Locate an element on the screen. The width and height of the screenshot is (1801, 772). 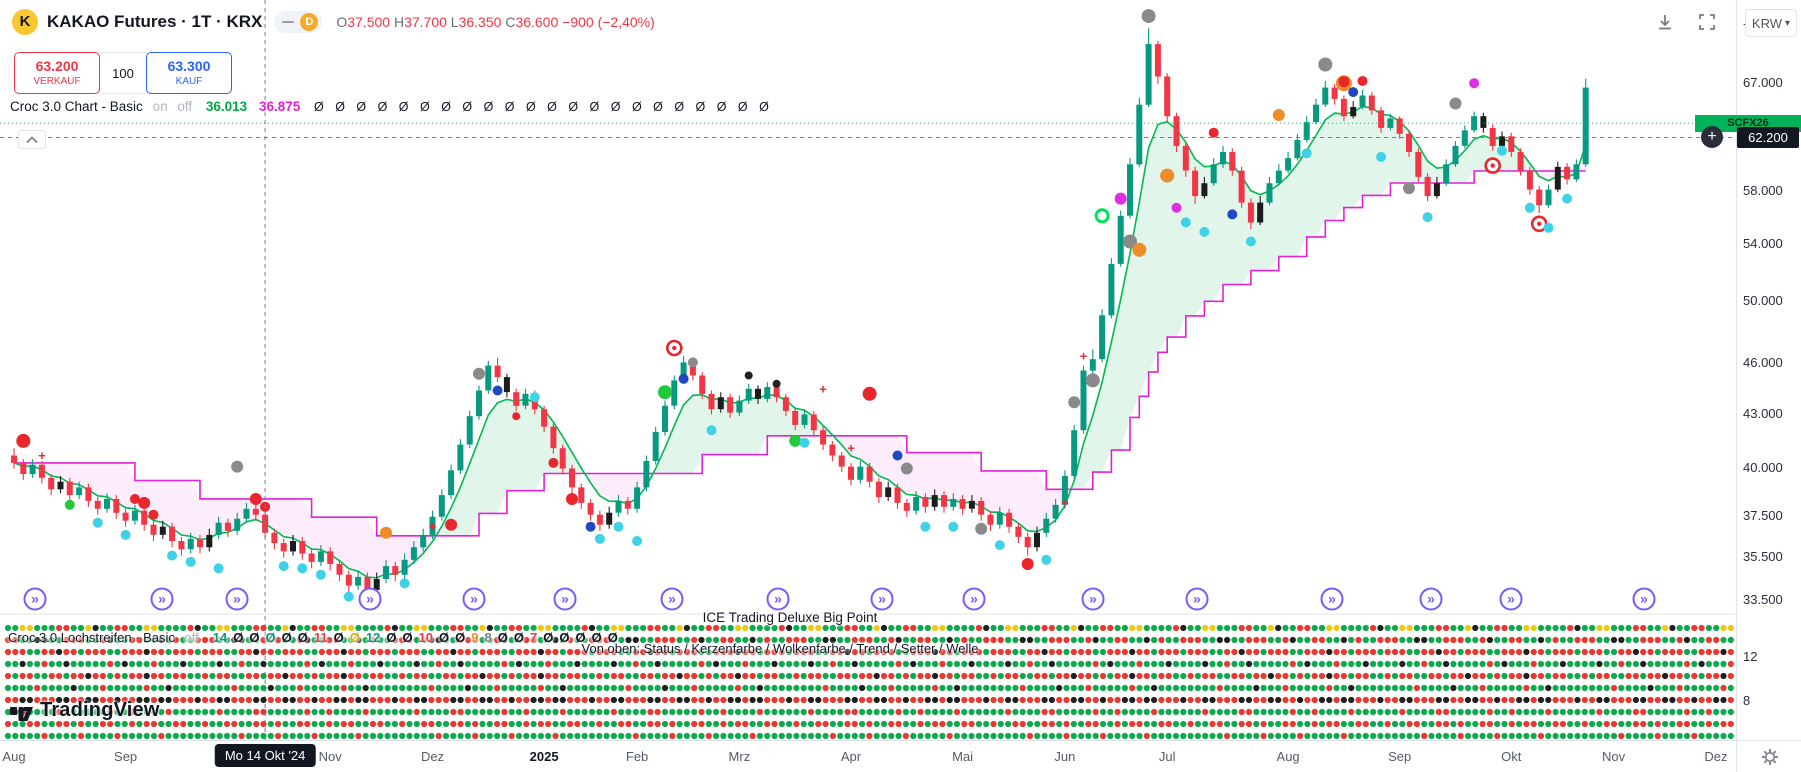
symbol-title: KAKAO Futures · 1T · KRX is located at coordinates (155, 21).